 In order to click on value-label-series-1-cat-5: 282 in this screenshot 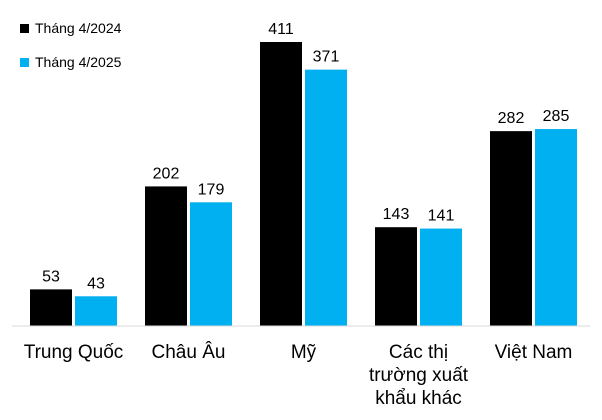, I will do `click(511, 118)`.